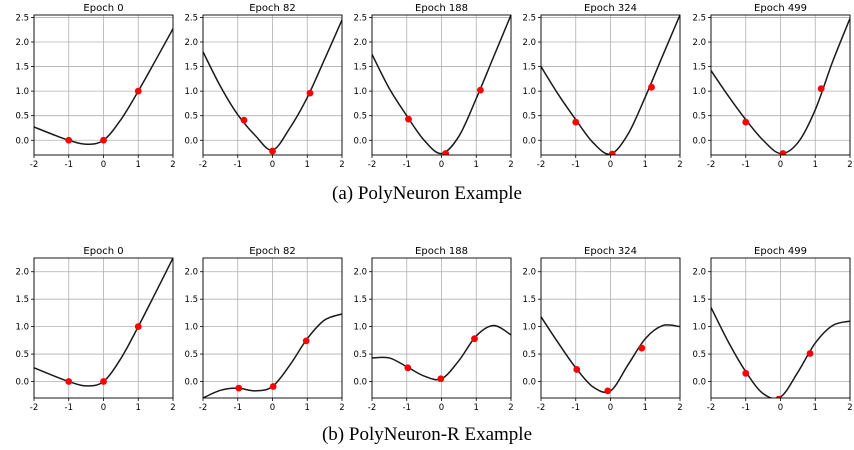 The height and width of the screenshot is (450, 854). What do you see at coordinates (95, 329) in the screenshot?
I see `chart-b-1: -2 -1 0 1 2 0.0 0.5 1.0 1.5 2.0 Epoch 0` at bounding box center [95, 329].